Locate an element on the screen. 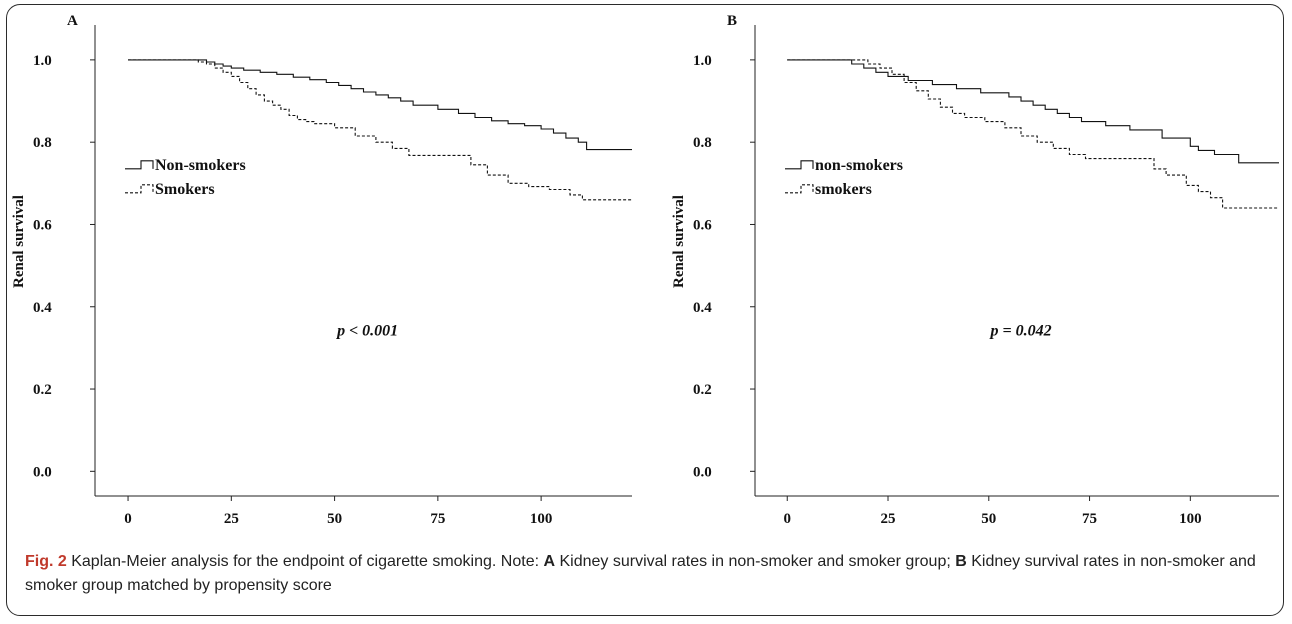 The image size is (1292, 624). panel-b-curve-non-smokers is located at coordinates (1033, 111).